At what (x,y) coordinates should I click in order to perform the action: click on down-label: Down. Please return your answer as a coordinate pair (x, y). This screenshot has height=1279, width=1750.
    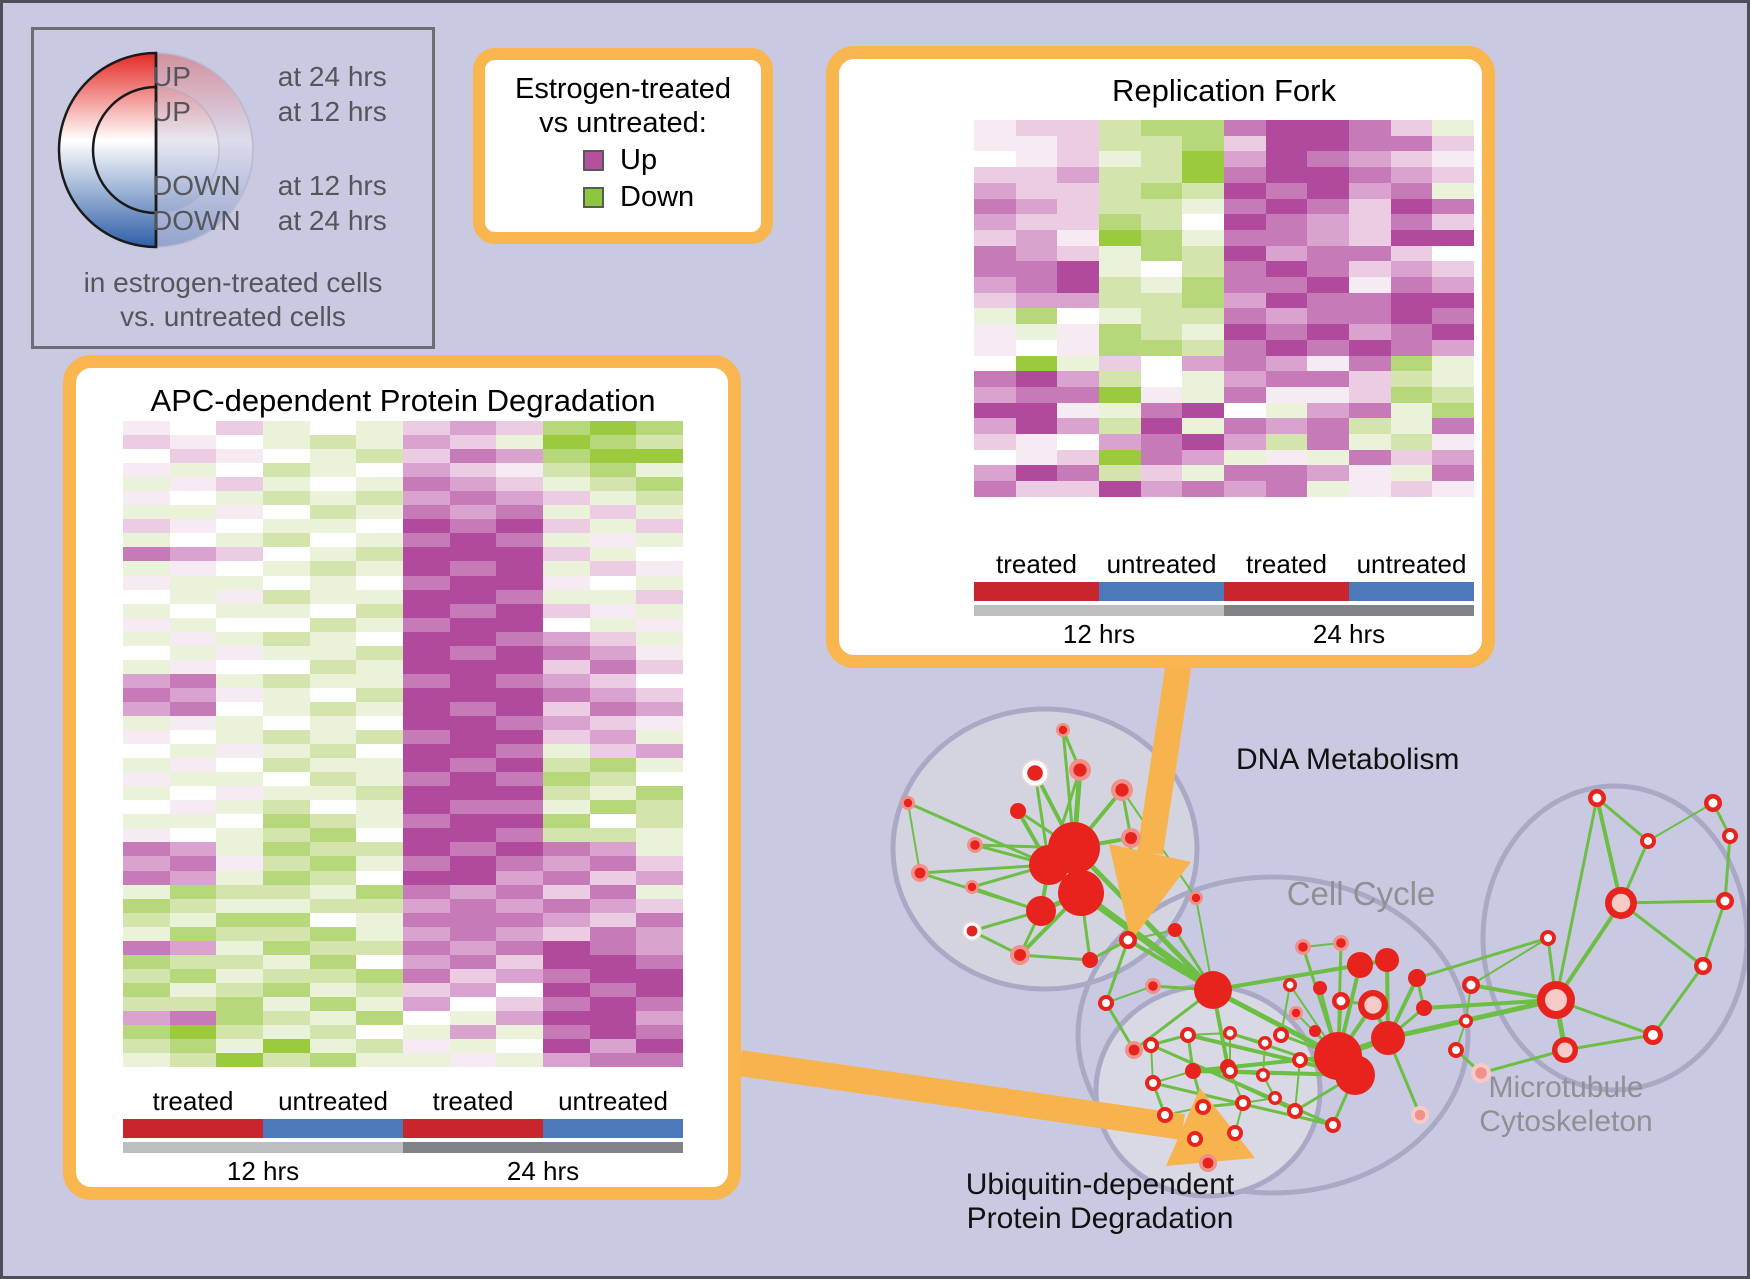
    Looking at the image, I should click on (657, 197).